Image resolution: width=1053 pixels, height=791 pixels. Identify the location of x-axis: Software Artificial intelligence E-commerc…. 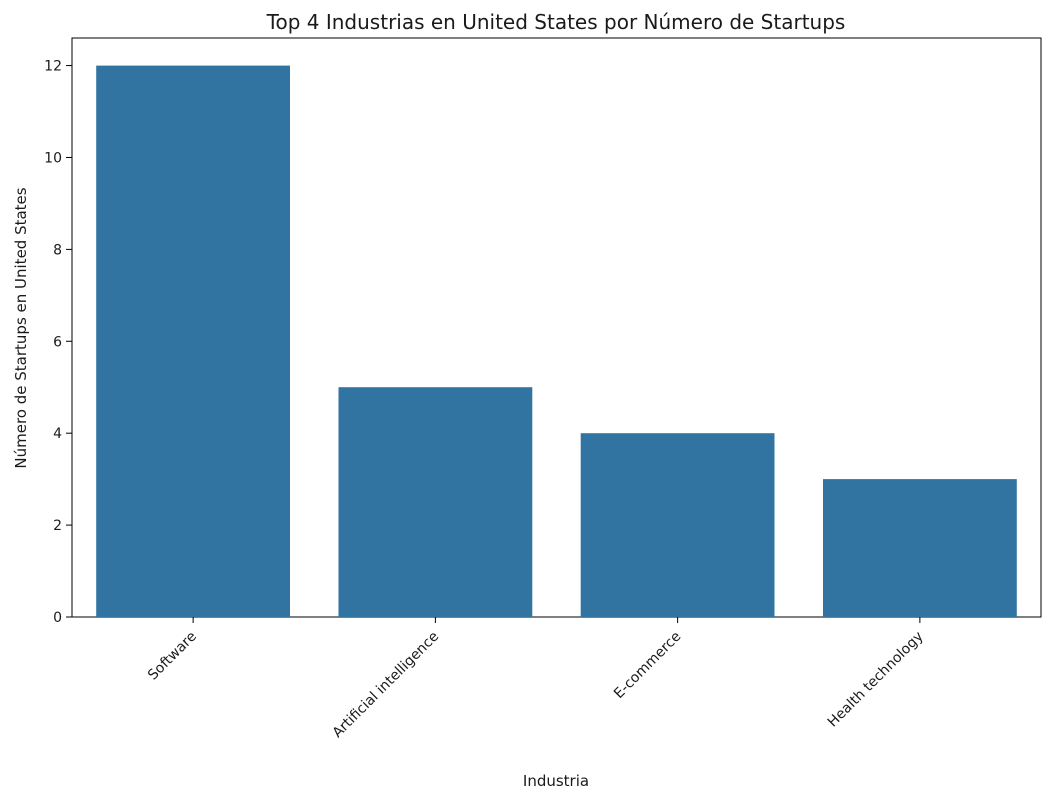
(536, 679).